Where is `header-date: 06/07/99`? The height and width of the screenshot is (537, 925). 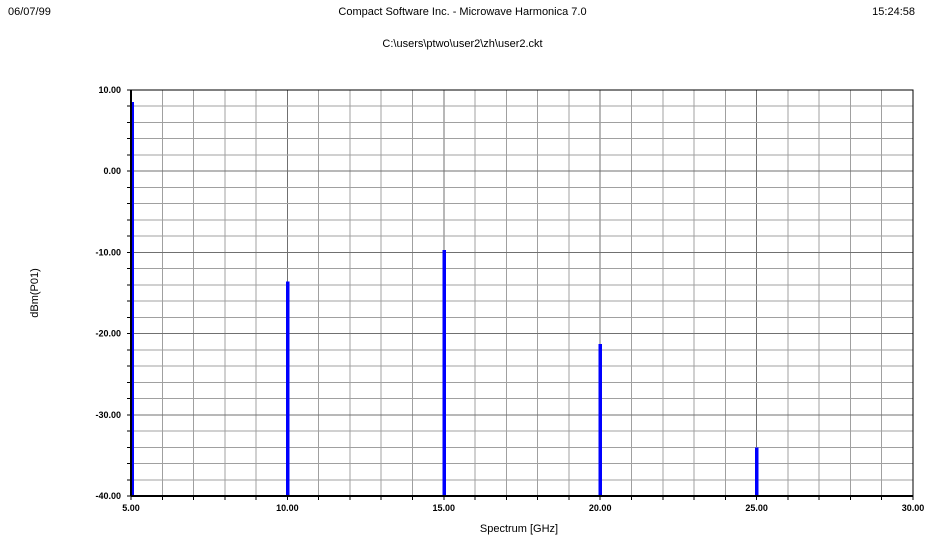 header-date: 06/07/99 is located at coordinates (29, 12).